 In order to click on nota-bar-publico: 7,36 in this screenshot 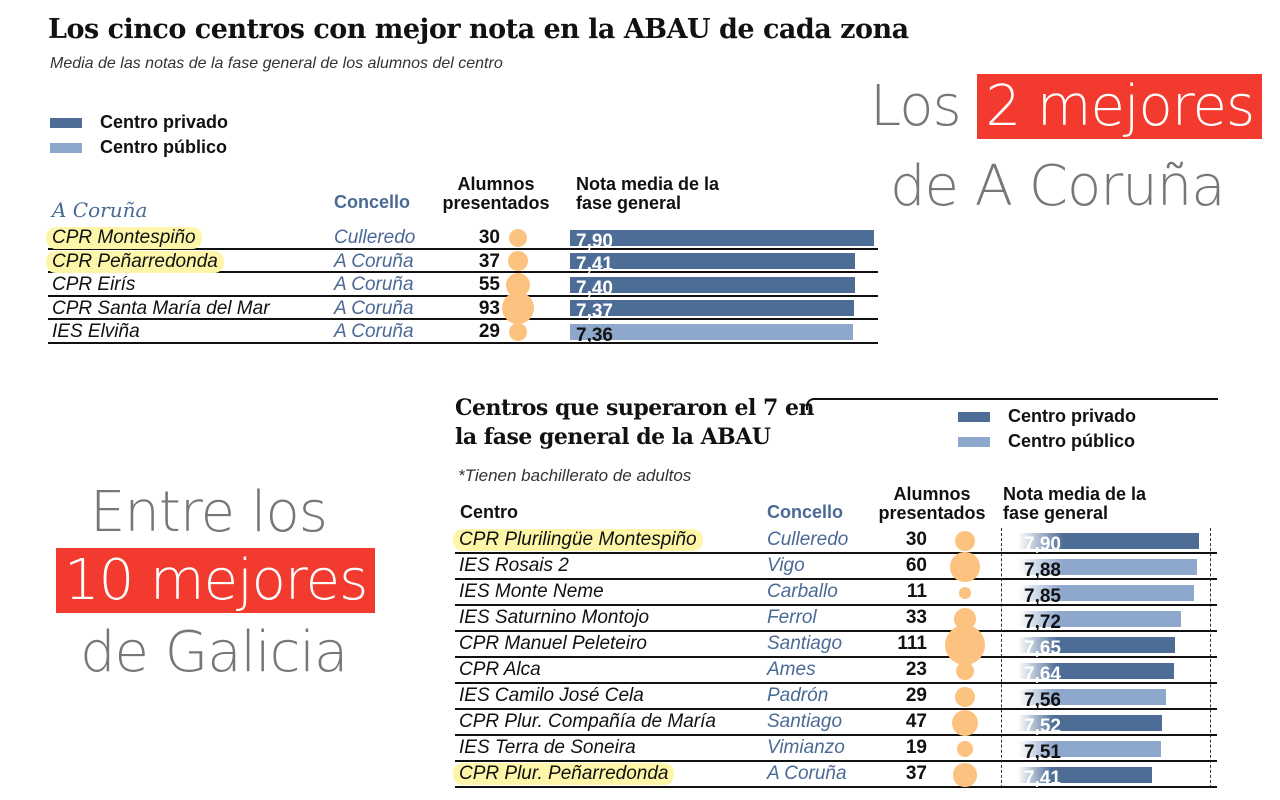, I will do `click(712, 334)`.